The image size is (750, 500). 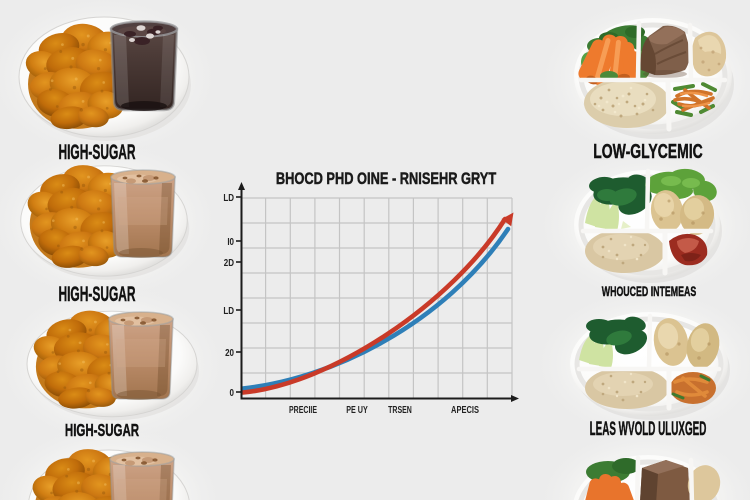 What do you see at coordinates (400, 410) in the screenshot?
I see `svg-text: TRSEN` at bounding box center [400, 410].